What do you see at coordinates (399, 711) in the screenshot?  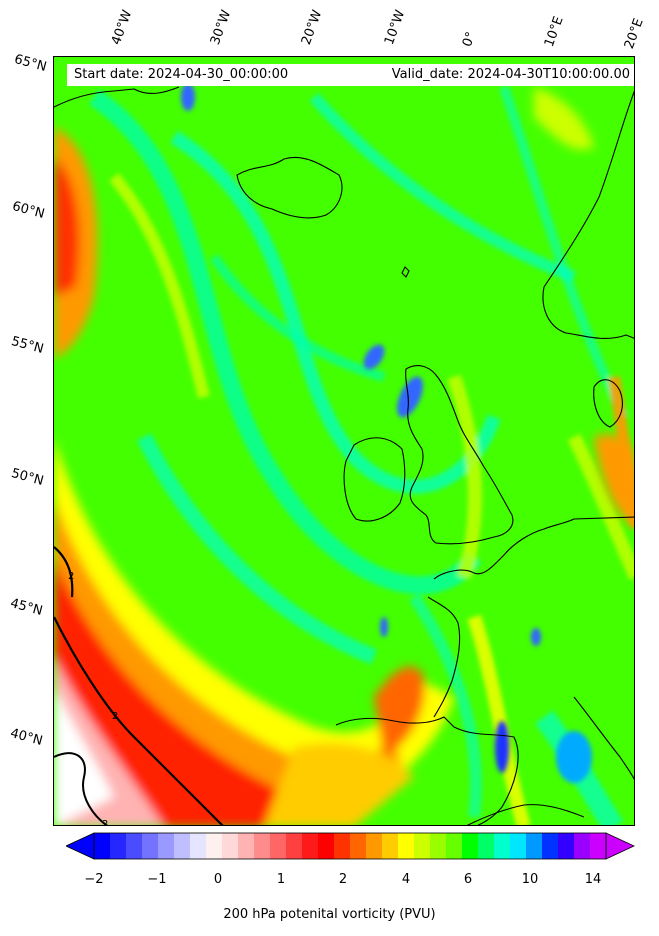 I see `pv-biscay-orange` at bounding box center [399, 711].